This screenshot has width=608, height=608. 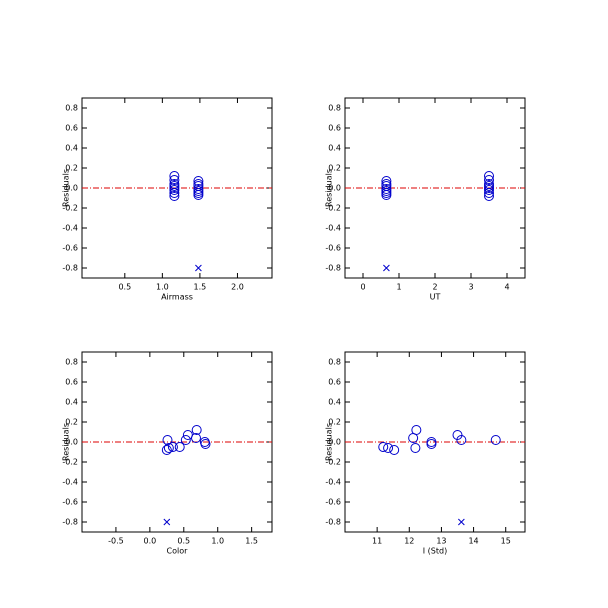 What do you see at coordinates (506, 287) in the screenshot?
I see `x-tick-label: 4` at bounding box center [506, 287].